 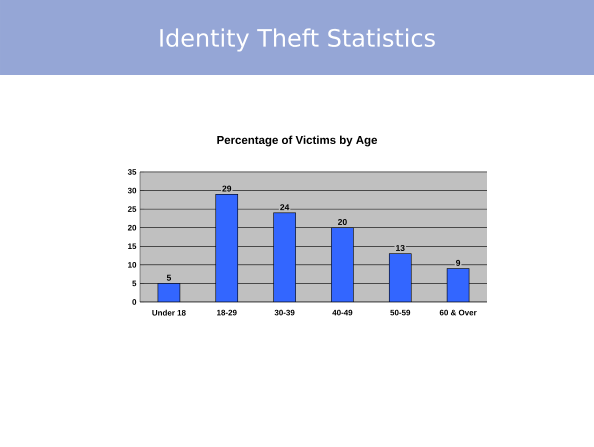 What do you see at coordinates (285, 207) in the screenshot?
I see `data-label: 24` at bounding box center [285, 207].